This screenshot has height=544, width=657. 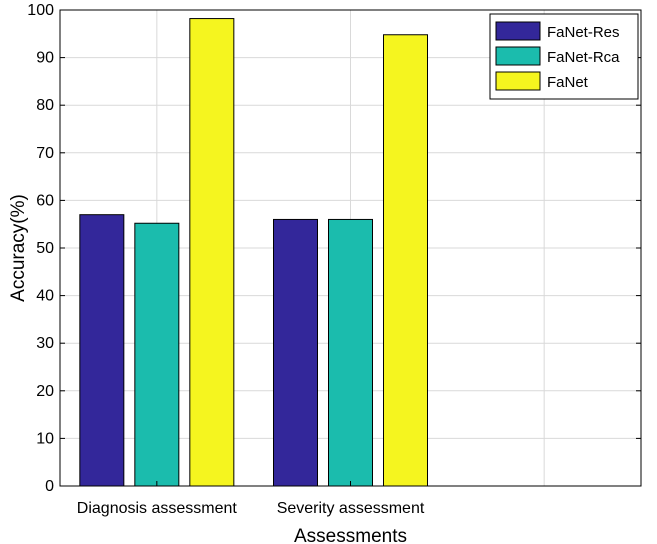 What do you see at coordinates (45, 153) in the screenshot?
I see `y-tick-label: 70` at bounding box center [45, 153].